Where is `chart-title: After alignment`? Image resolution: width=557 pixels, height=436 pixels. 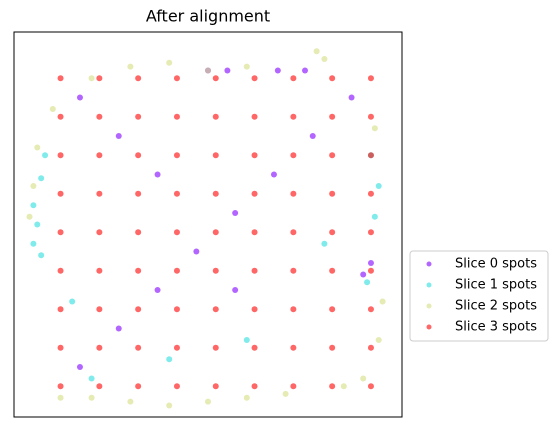
chart-title: After alignment is located at coordinates (208, 16).